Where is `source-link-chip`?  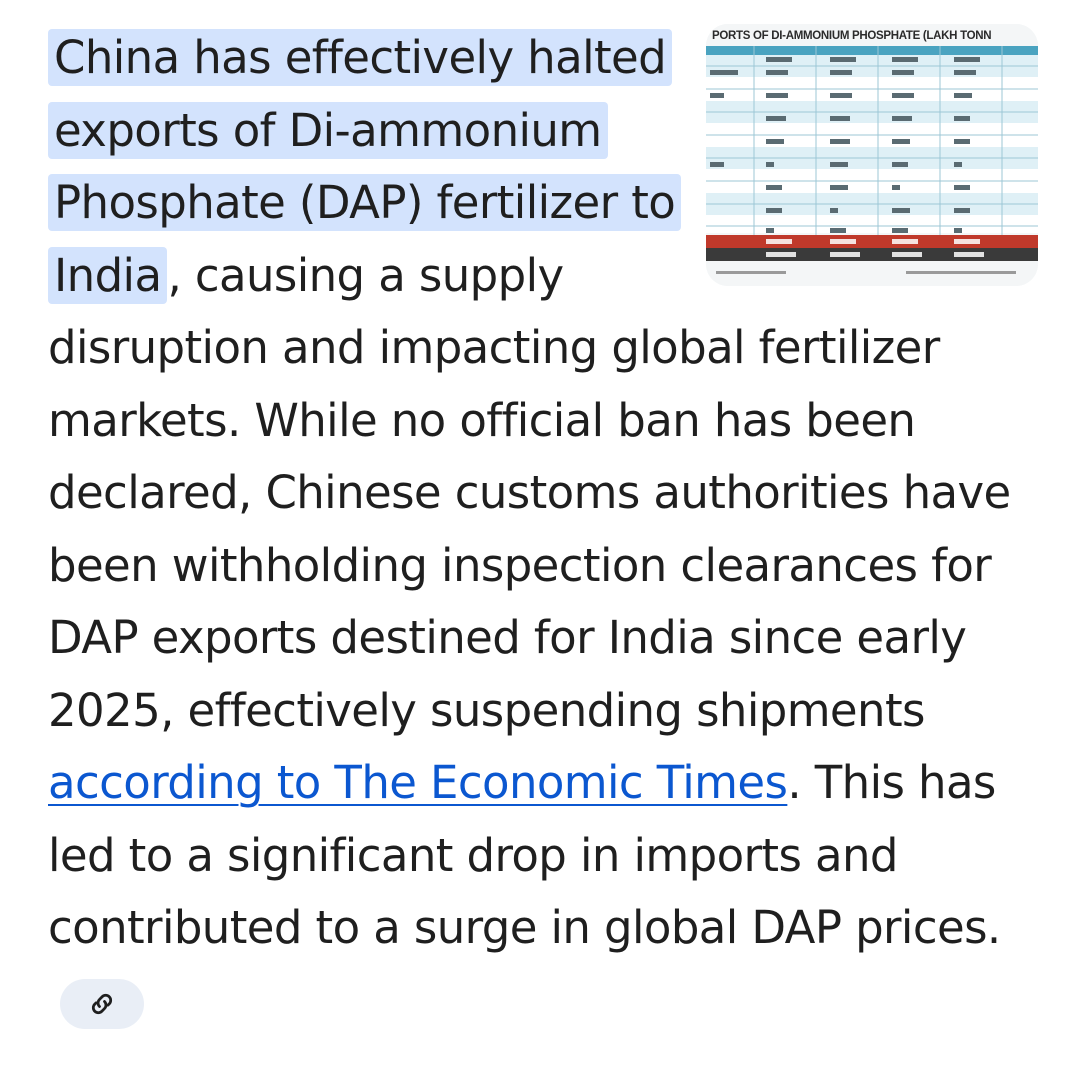 source-link-chip is located at coordinates (102, 1003).